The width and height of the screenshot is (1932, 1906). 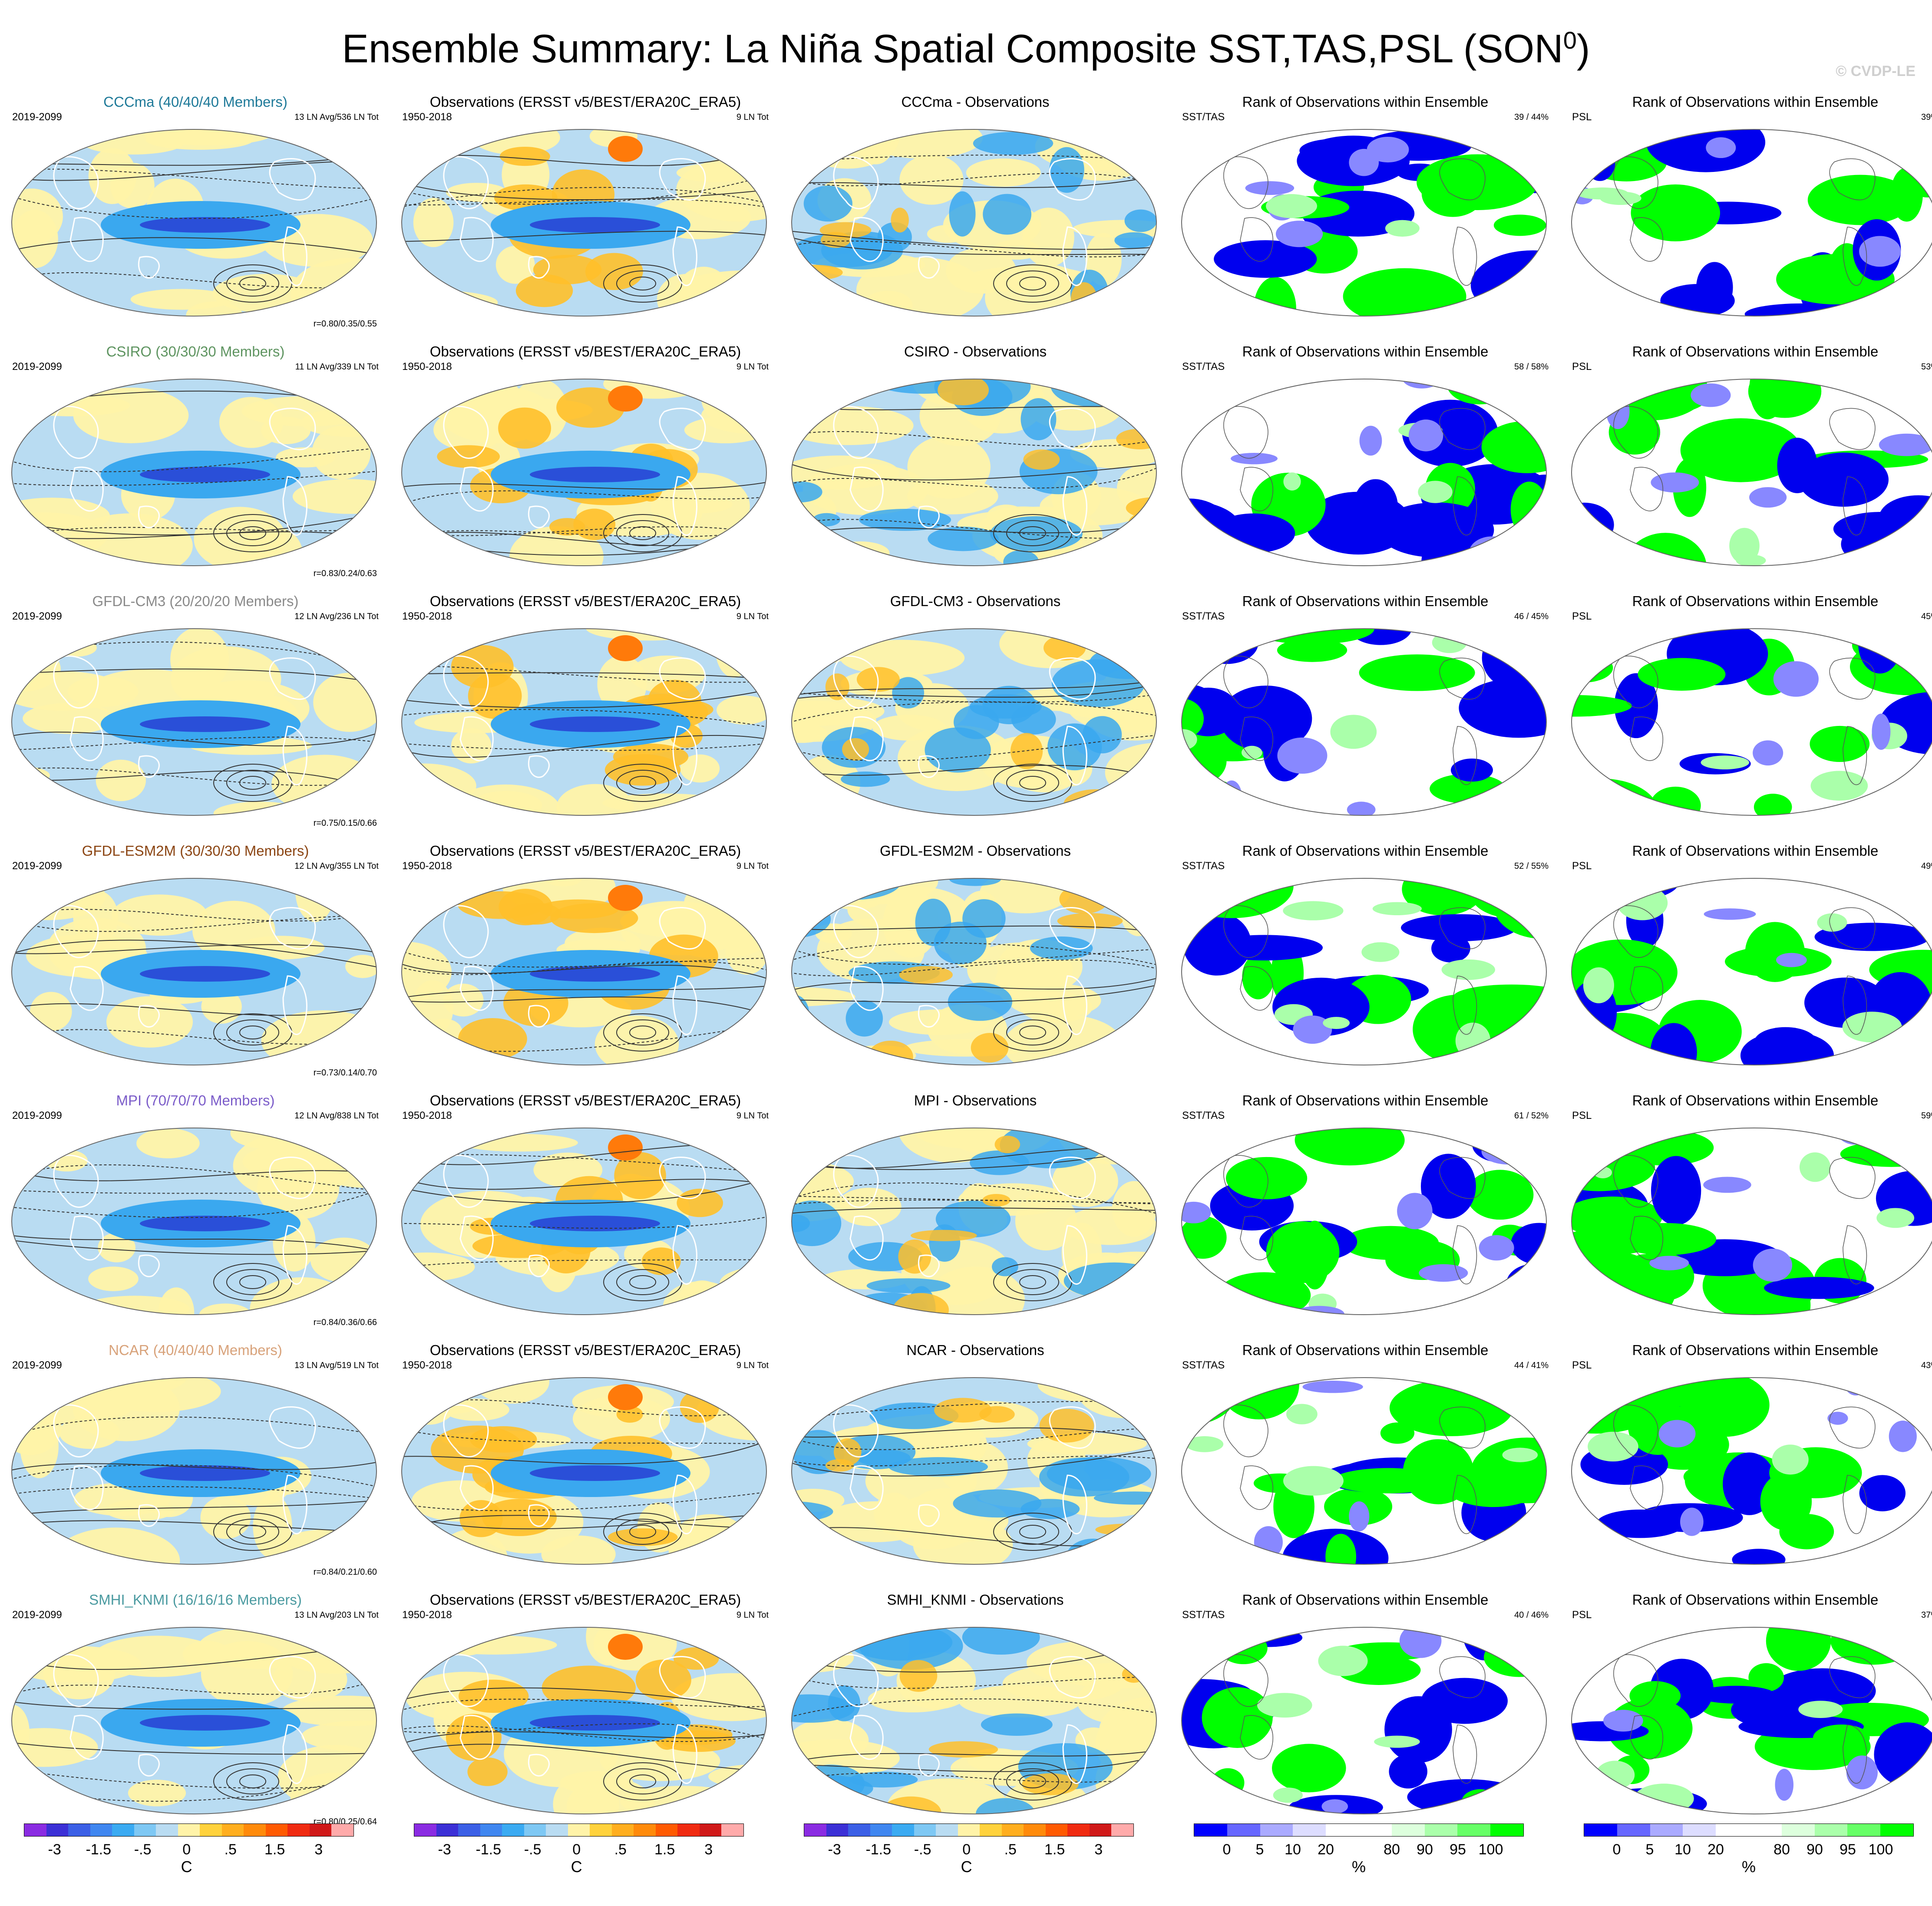 What do you see at coordinates (975, 1600) in the screenshot?
I see `panel-title: SMHI_KNMI - Observations` at bounding box center [975, 1600].